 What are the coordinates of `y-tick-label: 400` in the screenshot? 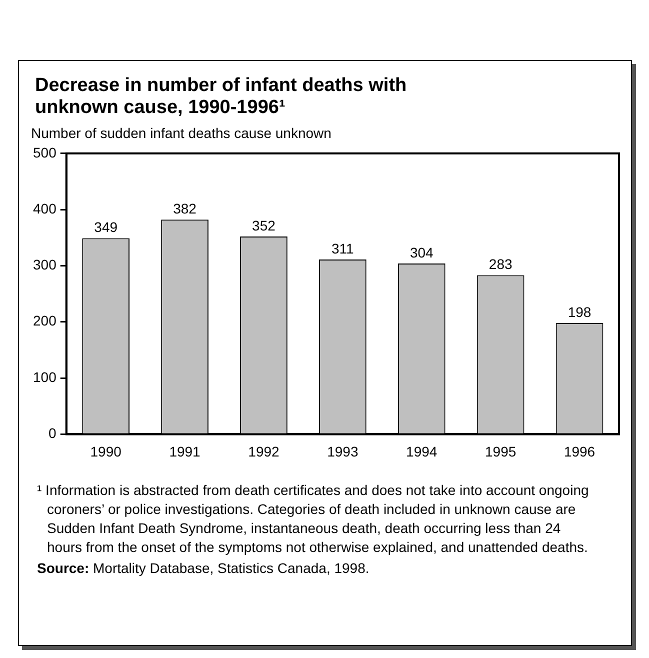 It's located at (45, 208).